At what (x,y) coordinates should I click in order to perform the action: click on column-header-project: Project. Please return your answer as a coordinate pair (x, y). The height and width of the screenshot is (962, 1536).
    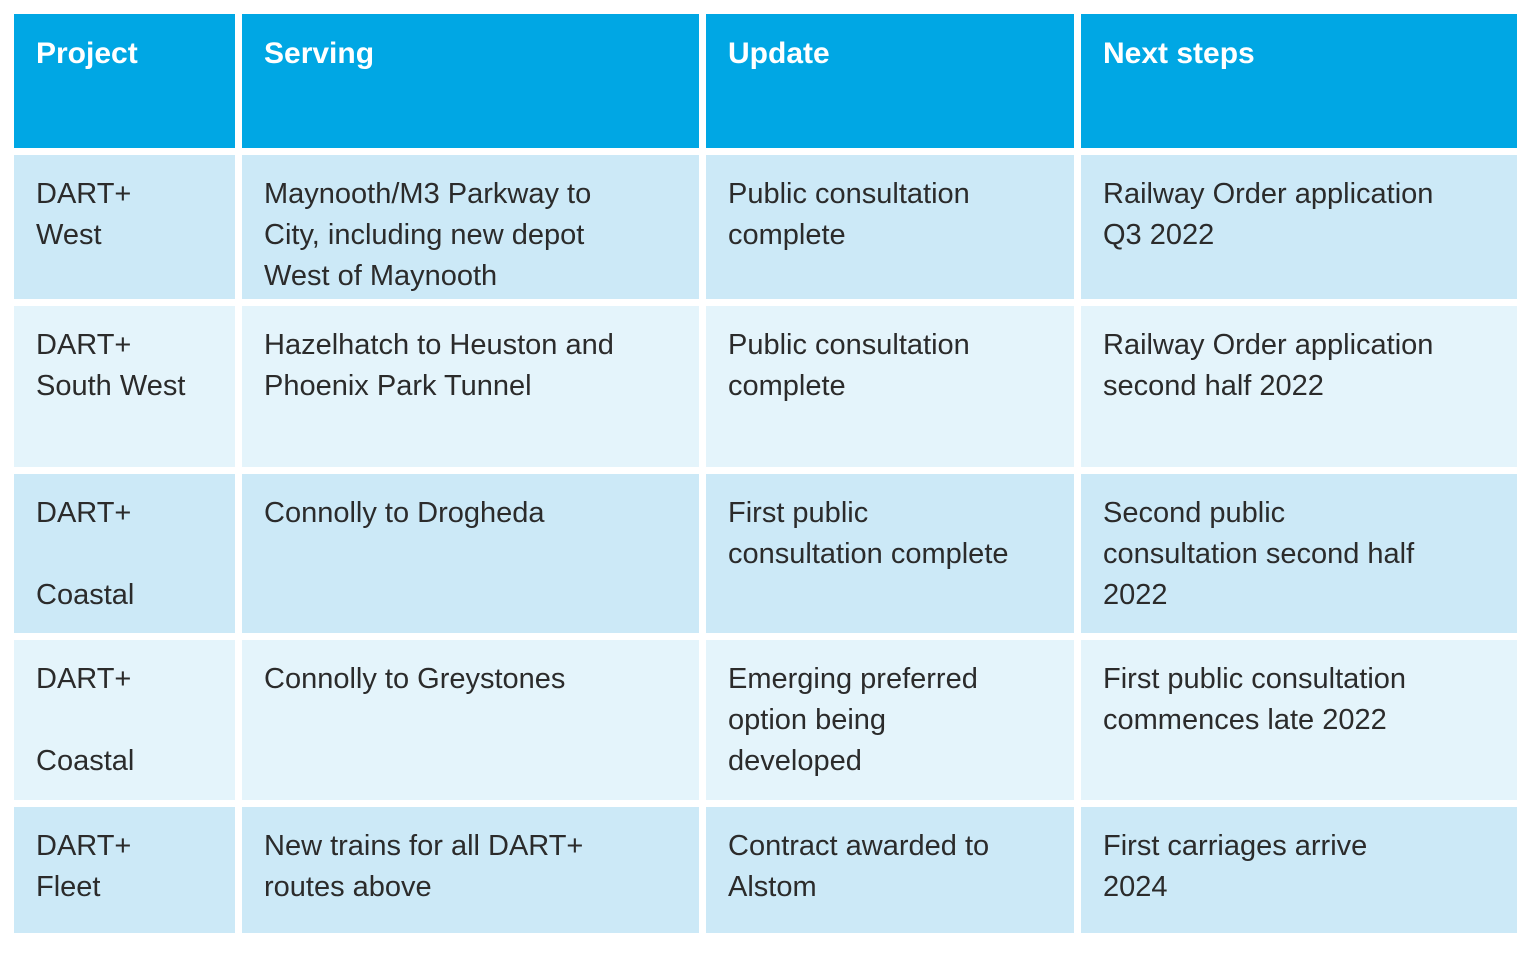
    Looking at the image, I should click on (124, 81).